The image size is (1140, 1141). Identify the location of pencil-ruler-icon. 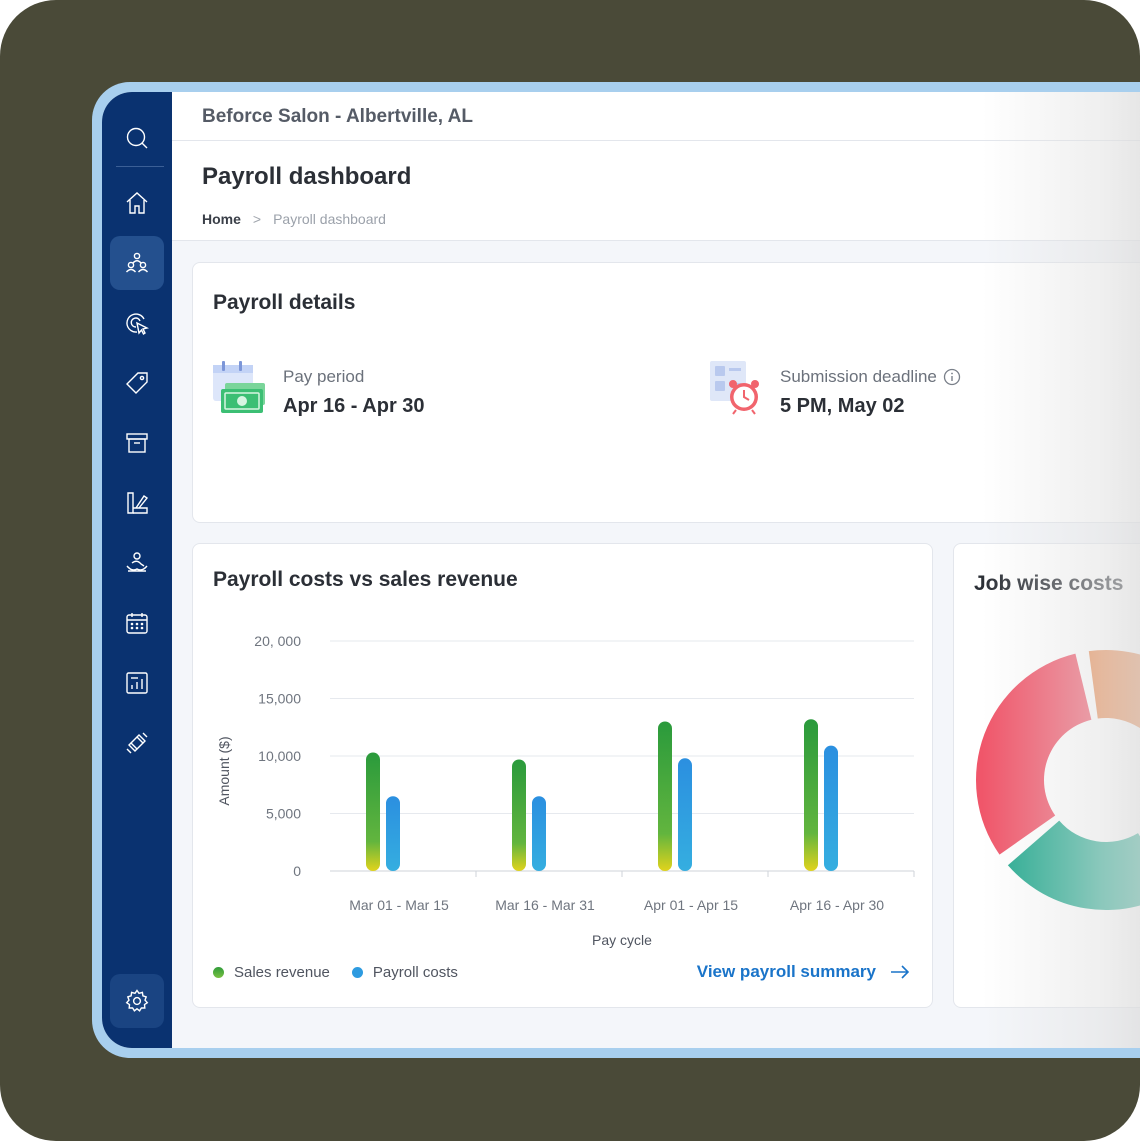
(138, 503).